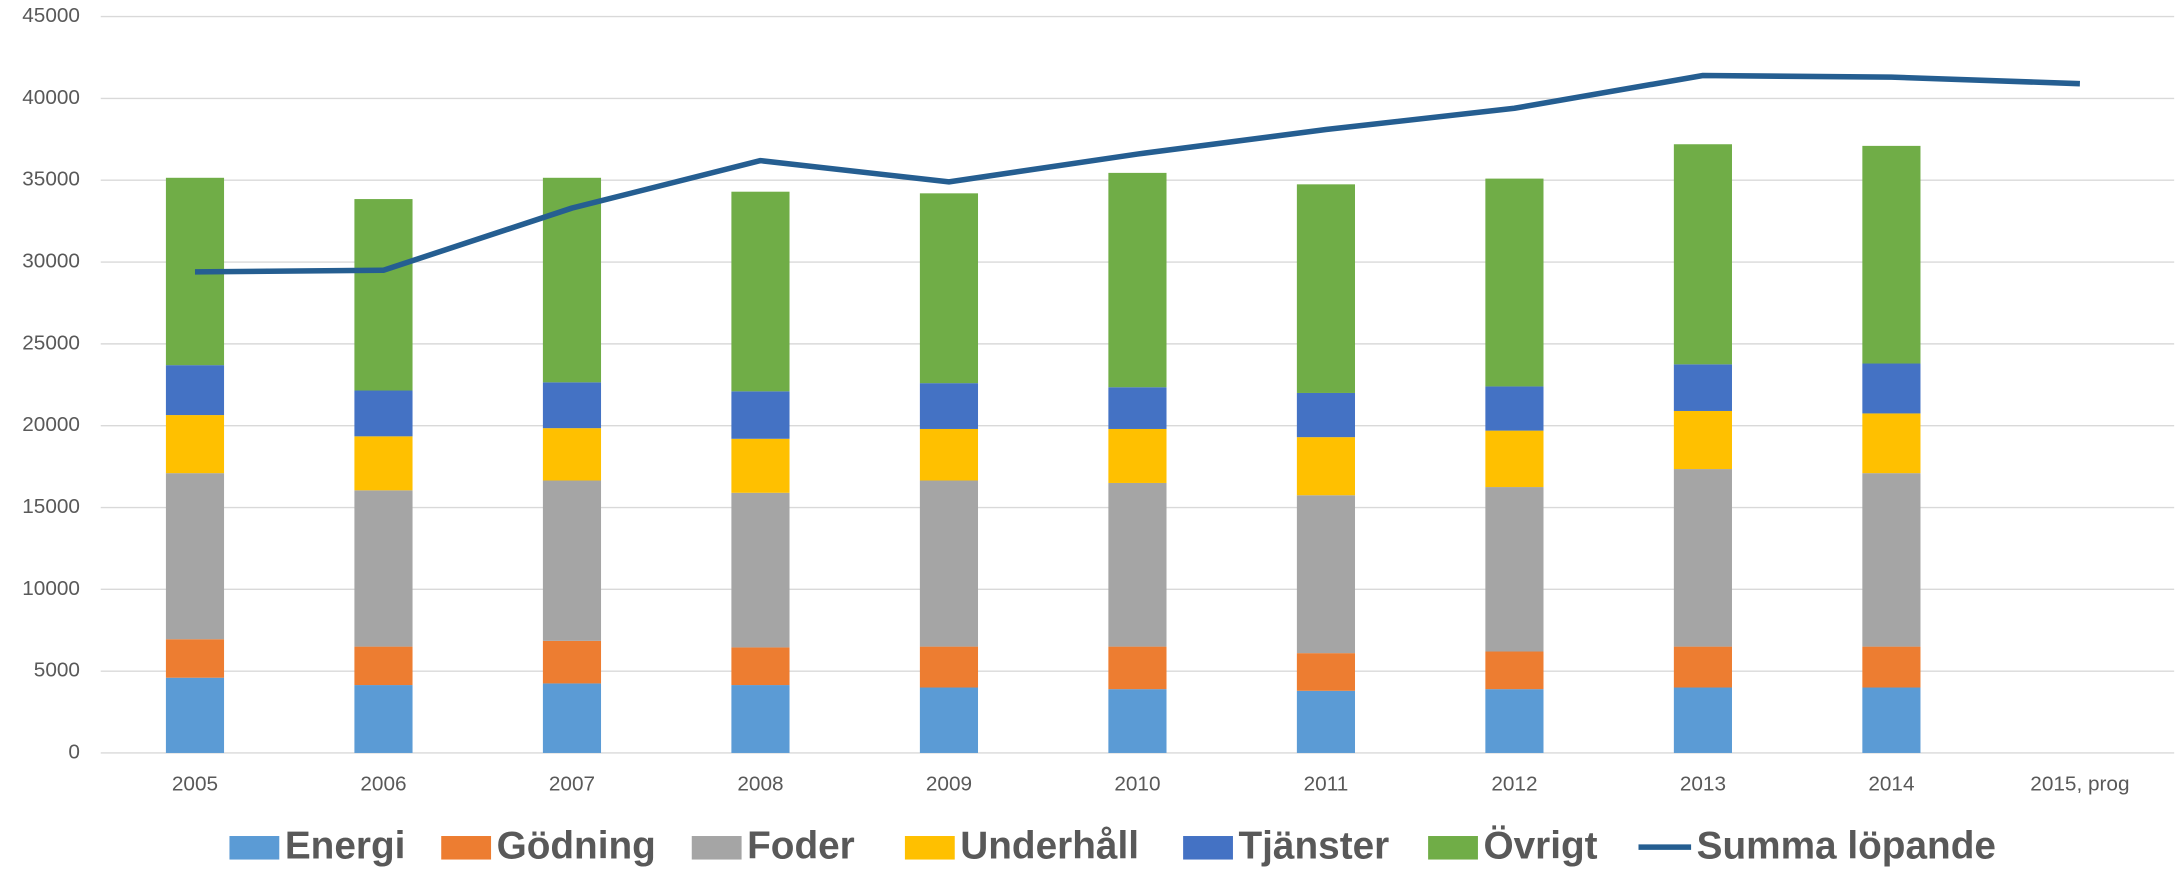 The image size is (2178, 877). Describe the element at coordinates (1049, 846) in the screenshot. I see `legend-label: Underhåll` at that location.